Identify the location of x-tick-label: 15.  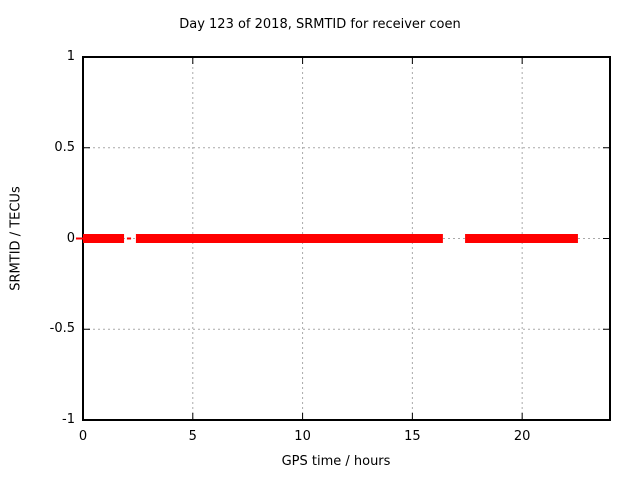
(412, 436).